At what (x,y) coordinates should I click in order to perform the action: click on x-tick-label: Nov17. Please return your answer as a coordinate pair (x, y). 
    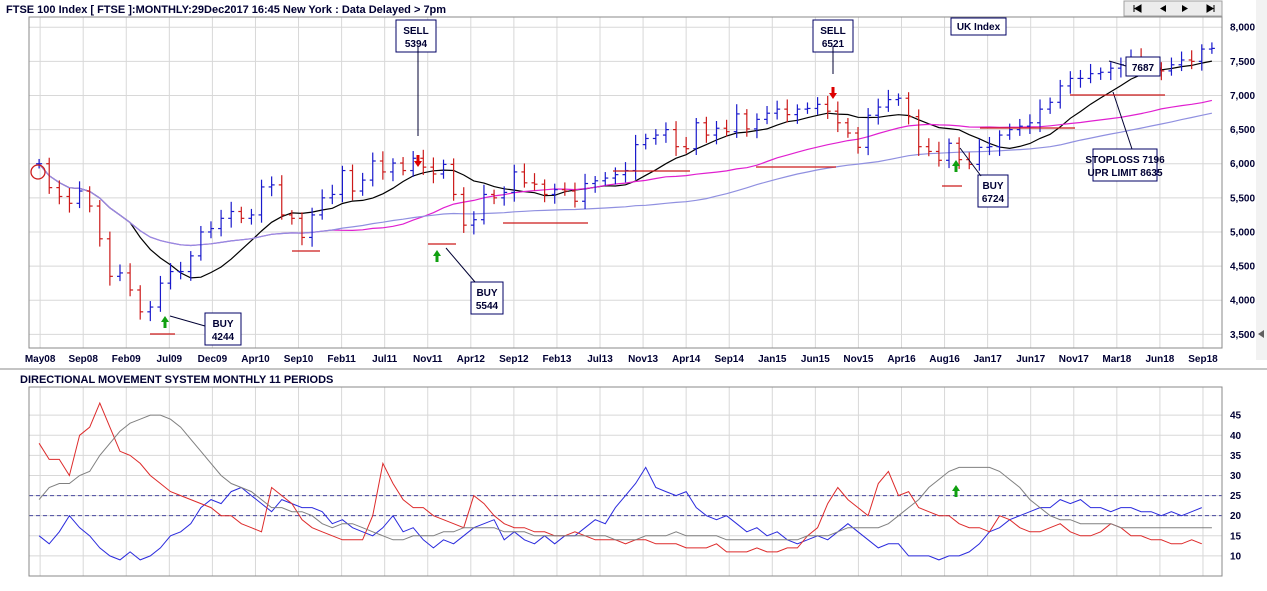
    Looking at the image, I should click on (1074, 359).